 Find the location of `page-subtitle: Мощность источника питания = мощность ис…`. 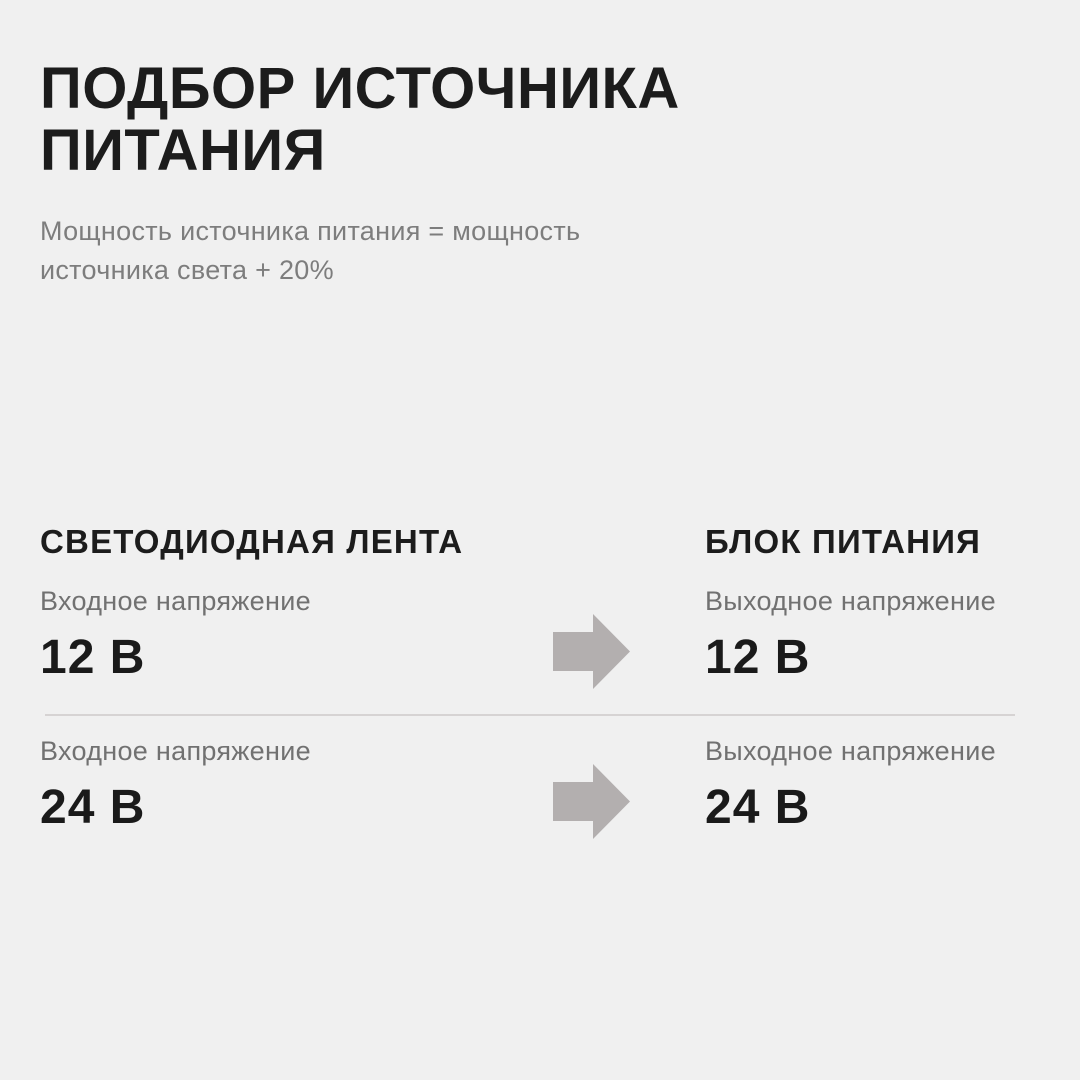

page-subtitle: Мощность источника питания = мощность ис… is located at coordinates (310, 250).